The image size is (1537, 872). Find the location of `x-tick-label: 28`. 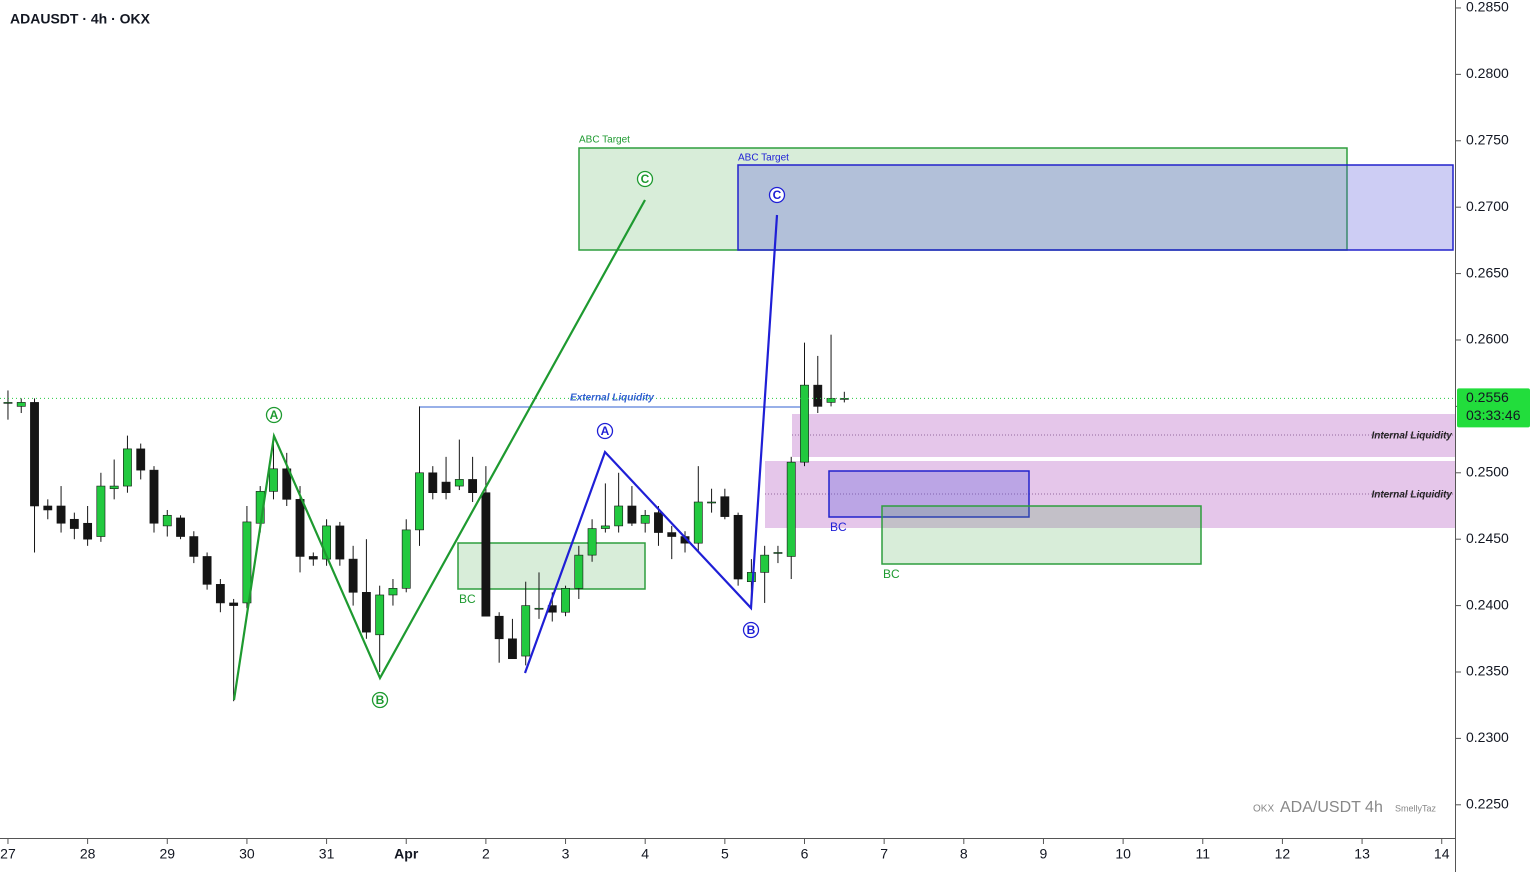

x-tick-label: 28 is located at coordinates (88, 854).